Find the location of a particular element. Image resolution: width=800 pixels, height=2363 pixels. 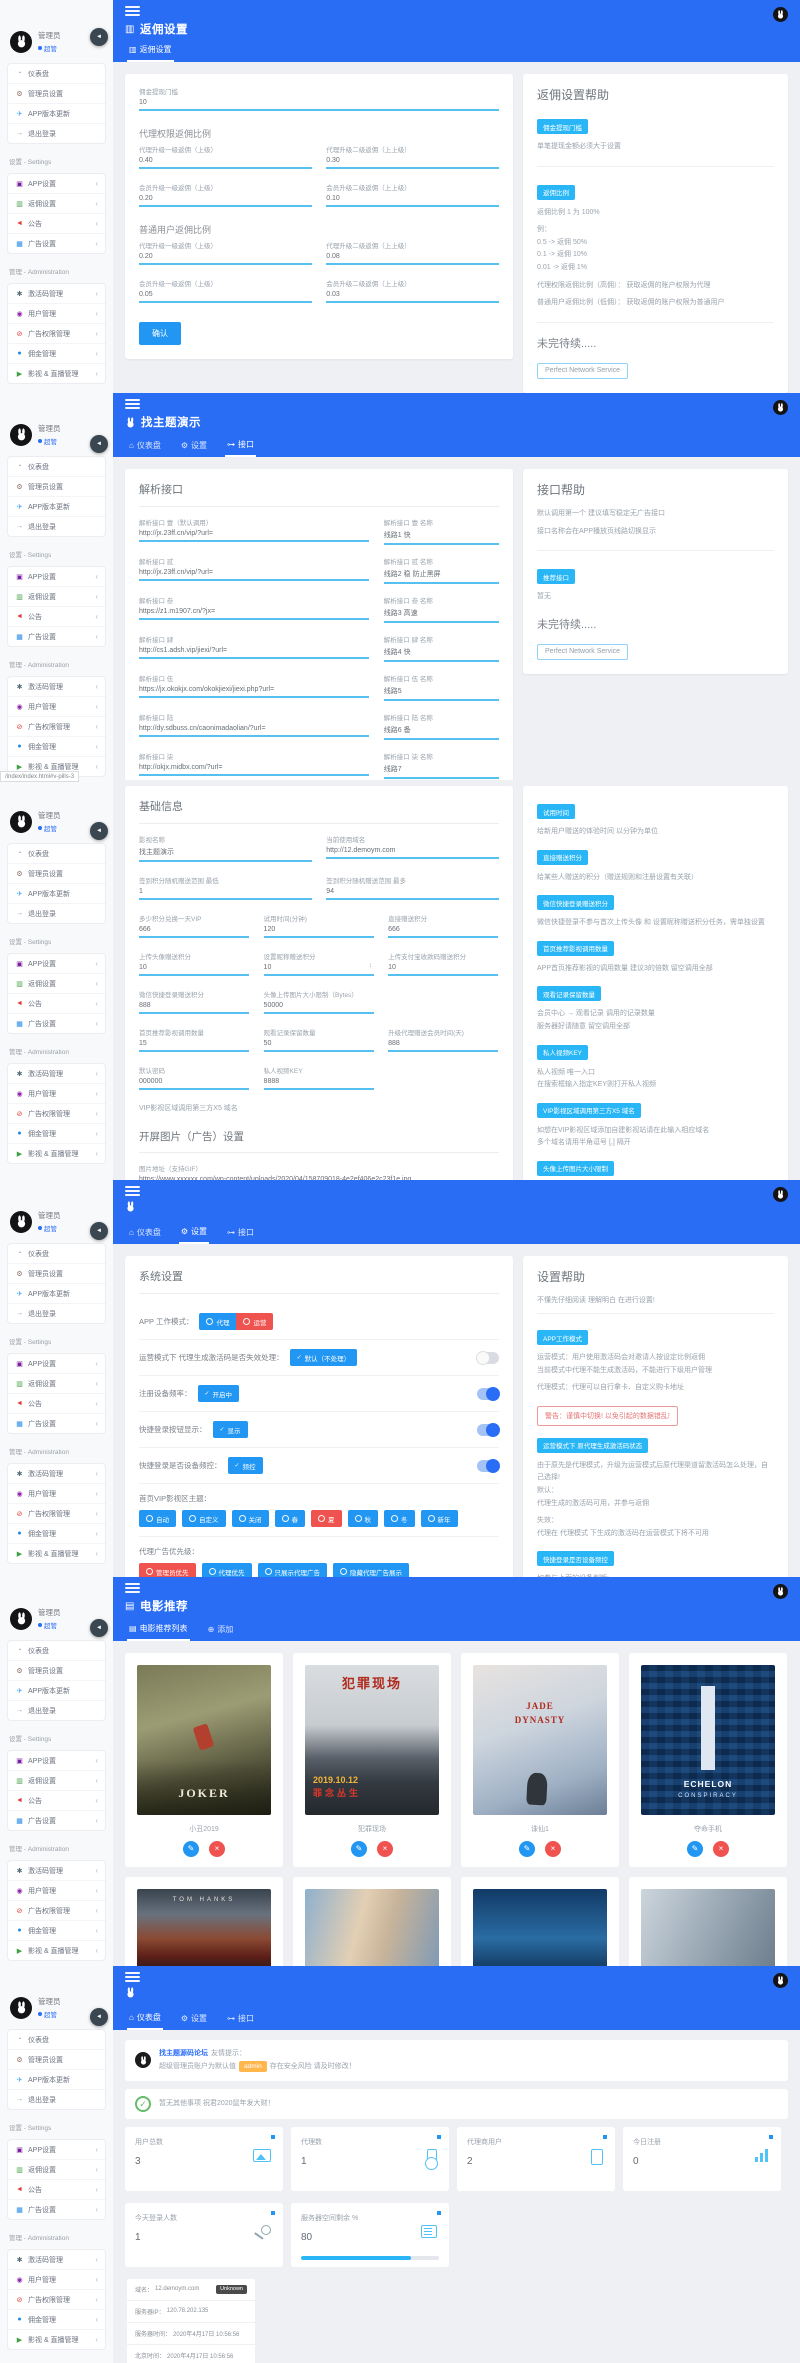

input-field: 50 is located at coordinates (318, 1044).